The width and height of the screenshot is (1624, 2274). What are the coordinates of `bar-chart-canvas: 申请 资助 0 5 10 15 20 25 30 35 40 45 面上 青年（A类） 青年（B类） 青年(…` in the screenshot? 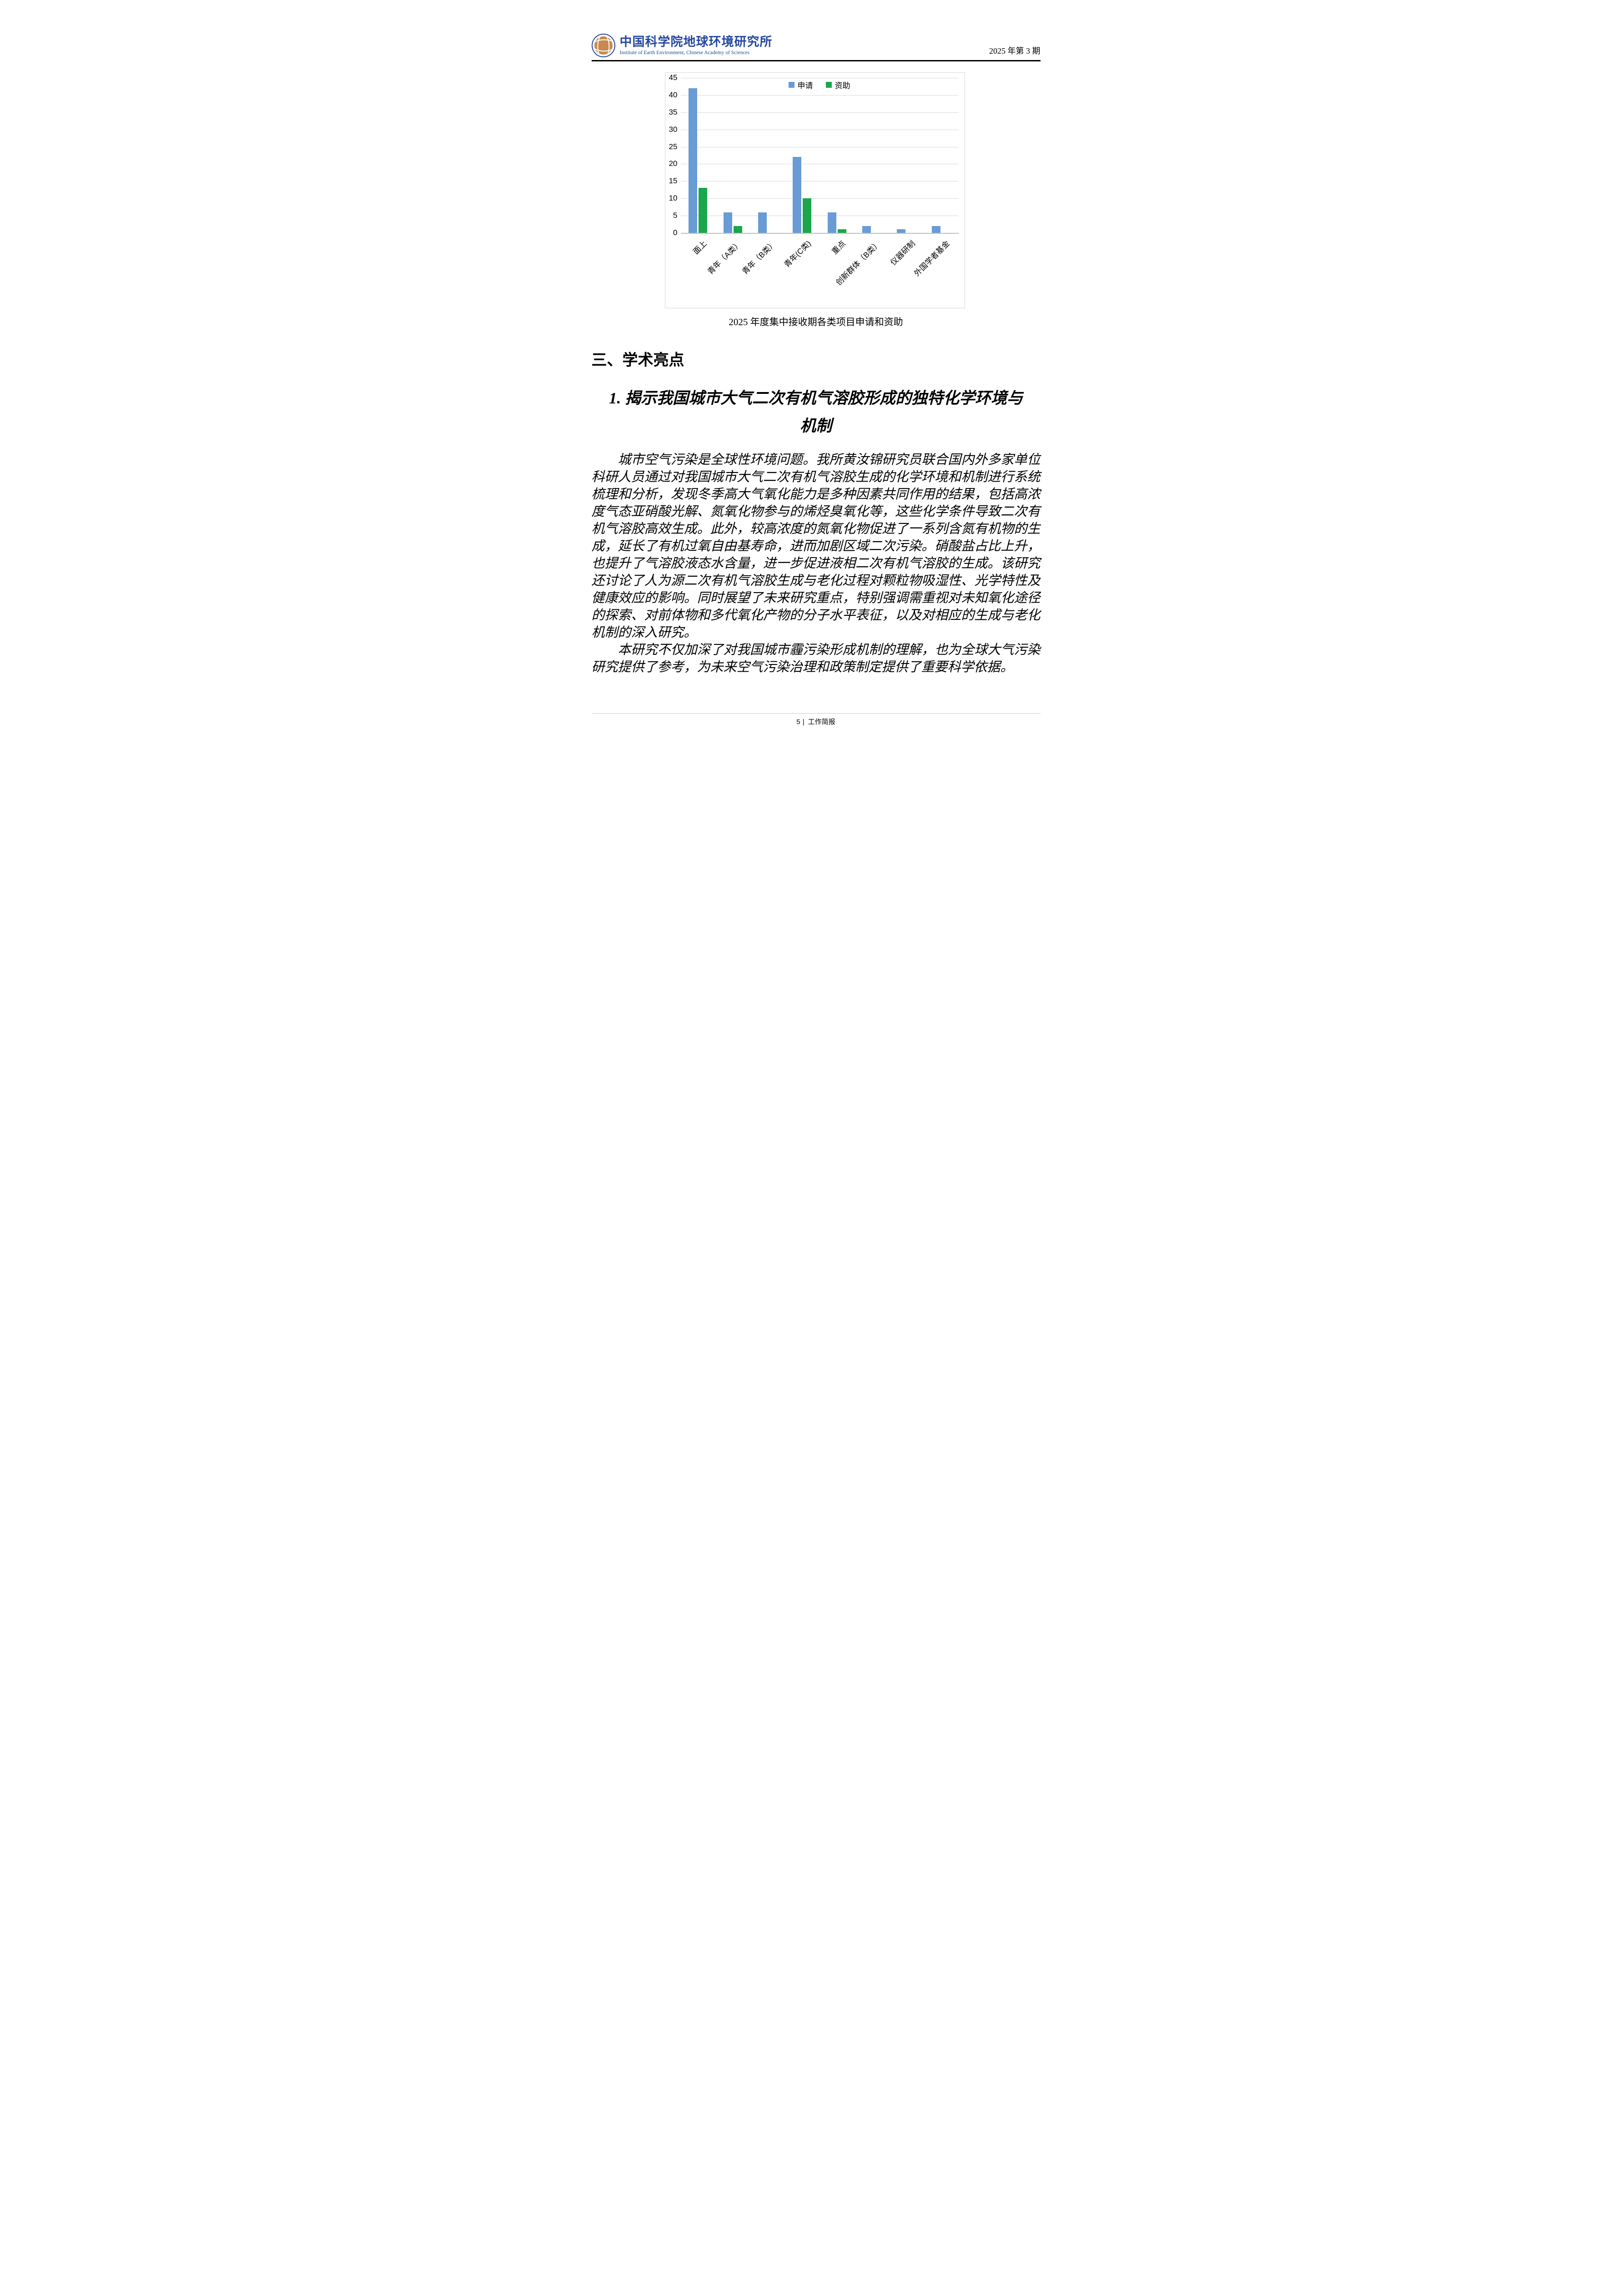 It's located at (814, 190).